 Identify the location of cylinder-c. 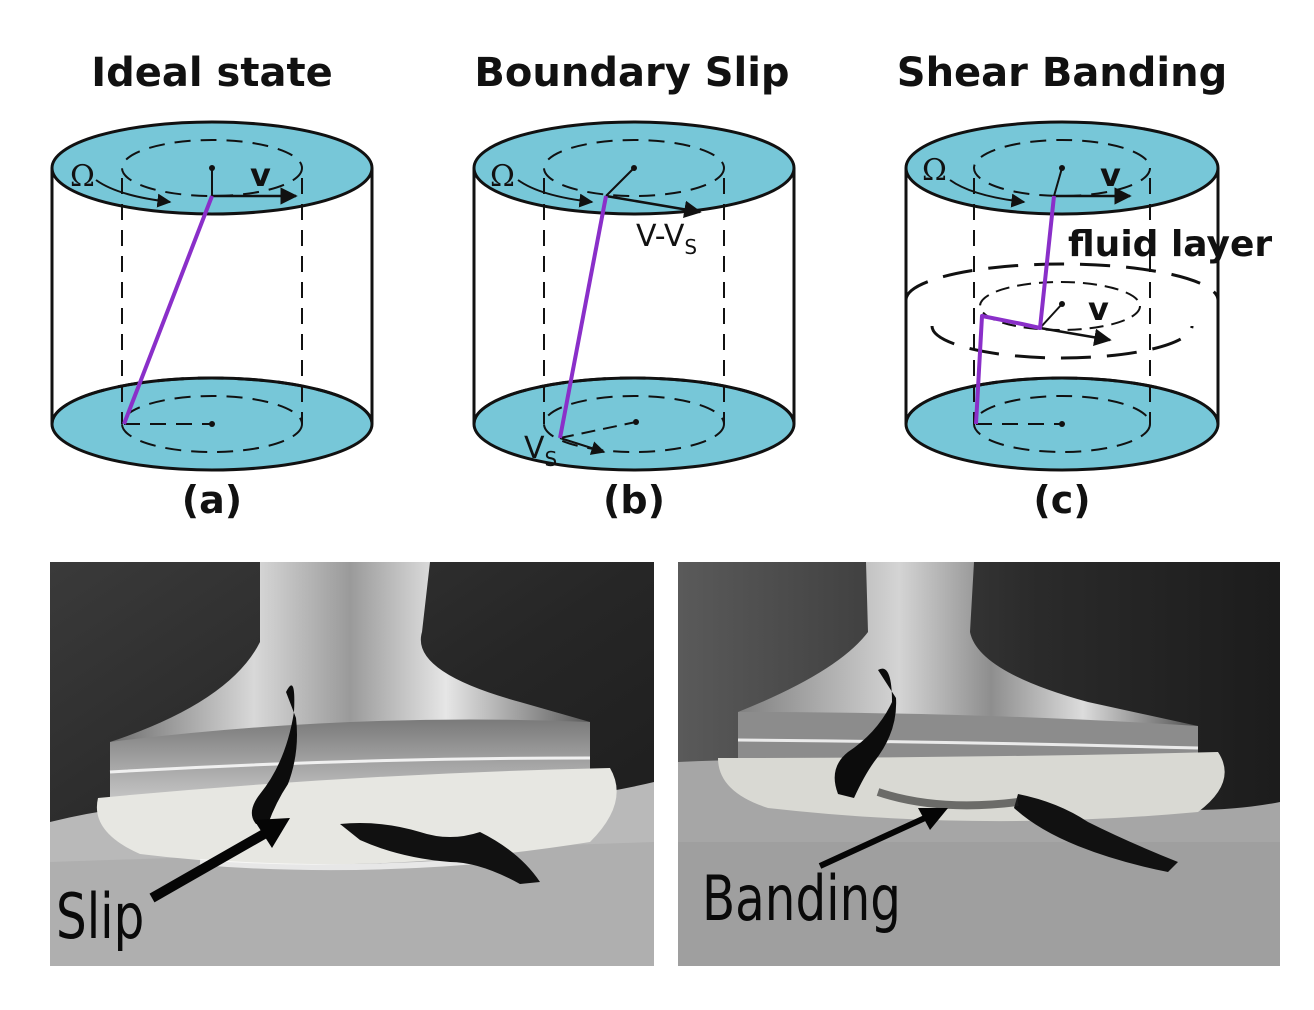
(1062, 296).